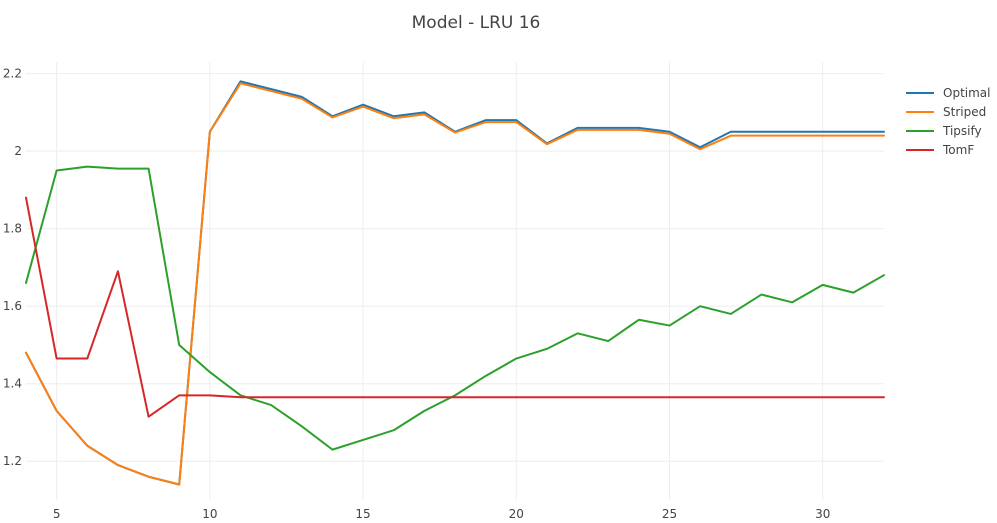  What do you see at coordinates (958, 150) in the screenshot?
I see `legend-label: TomF` at bounding box center [958, 150].